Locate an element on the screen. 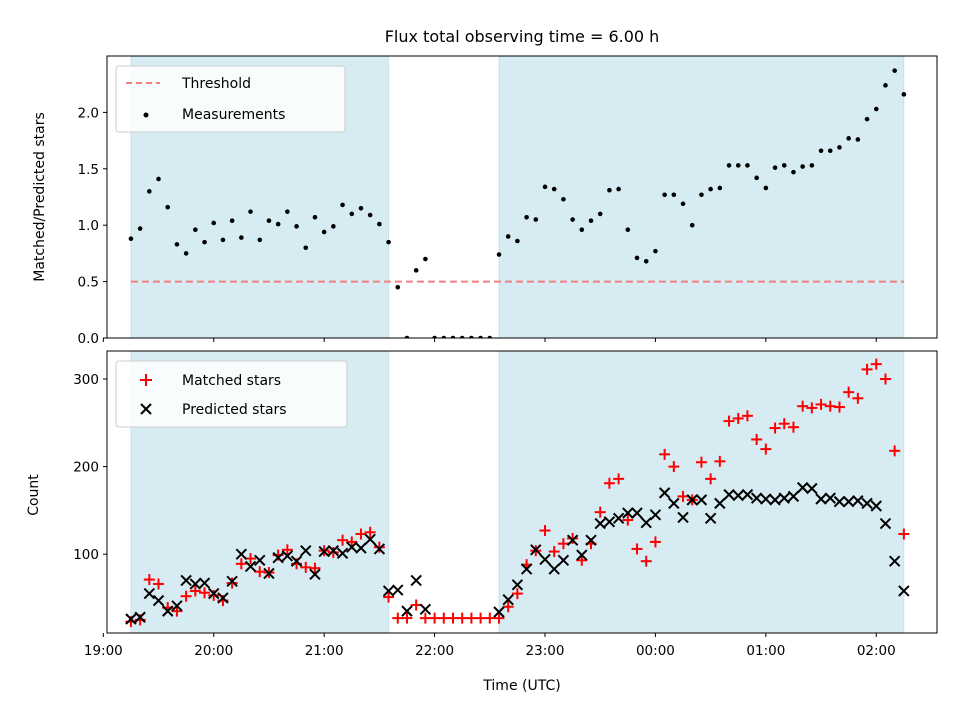 This screenshot has width=960, height=724. ytick-label-top-2: 1.0 is located at coordinates (88, 226).